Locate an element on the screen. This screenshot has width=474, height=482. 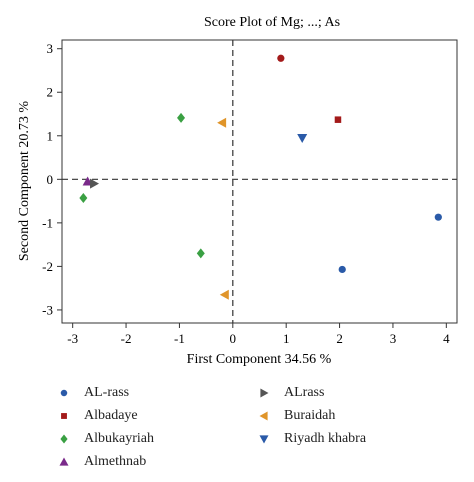
x-tick-label: 4 is located at coordinates (446, 338).